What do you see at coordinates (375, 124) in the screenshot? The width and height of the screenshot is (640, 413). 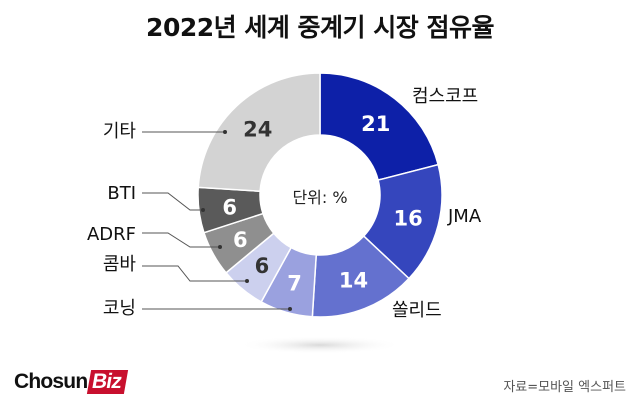 I see `value-label-1: 21` at bounding box center [375, 124].